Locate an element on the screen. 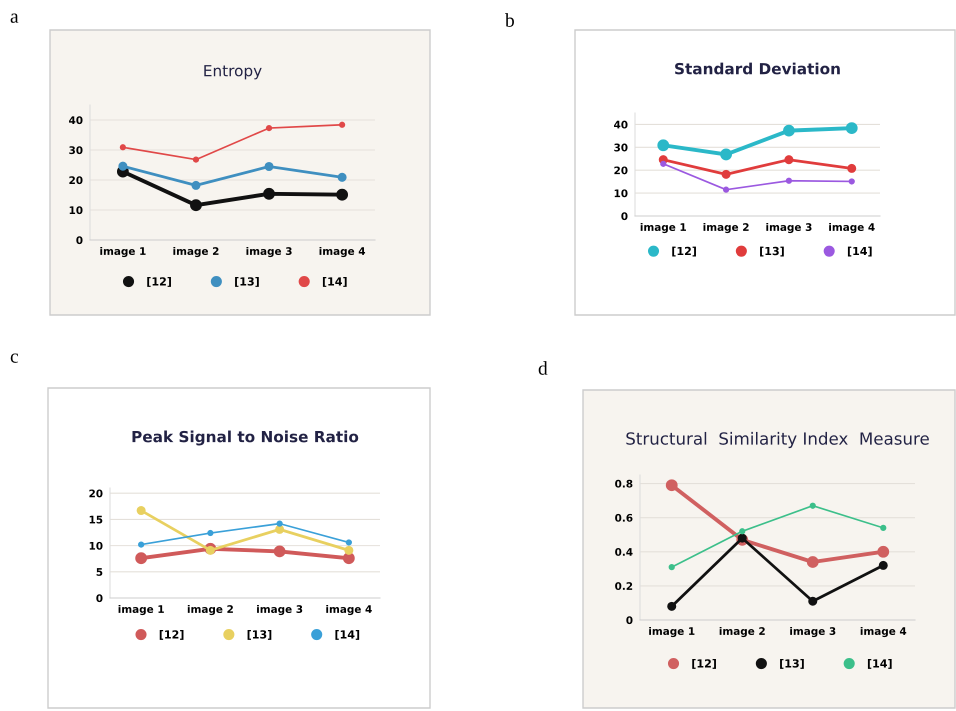  chart-title: Structural Similarity Index Measure is located at coordinates (777, 440).